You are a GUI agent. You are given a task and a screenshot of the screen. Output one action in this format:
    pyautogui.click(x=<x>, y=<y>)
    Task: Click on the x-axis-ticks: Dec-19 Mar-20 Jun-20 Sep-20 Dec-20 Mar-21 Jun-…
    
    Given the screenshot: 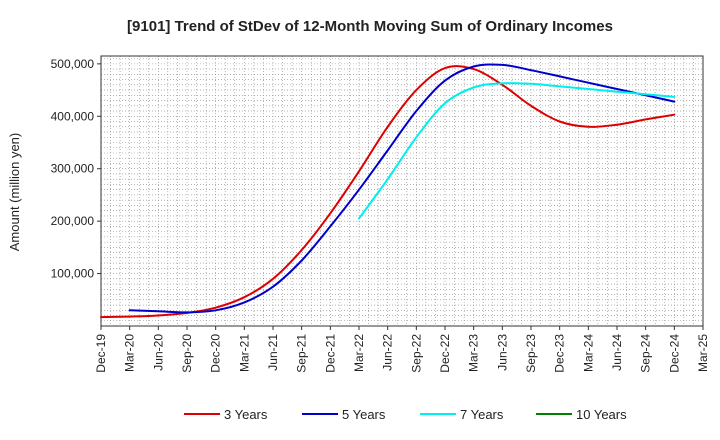 What is the action you would take?
    pyautogui.click(x=402, y=349)
    